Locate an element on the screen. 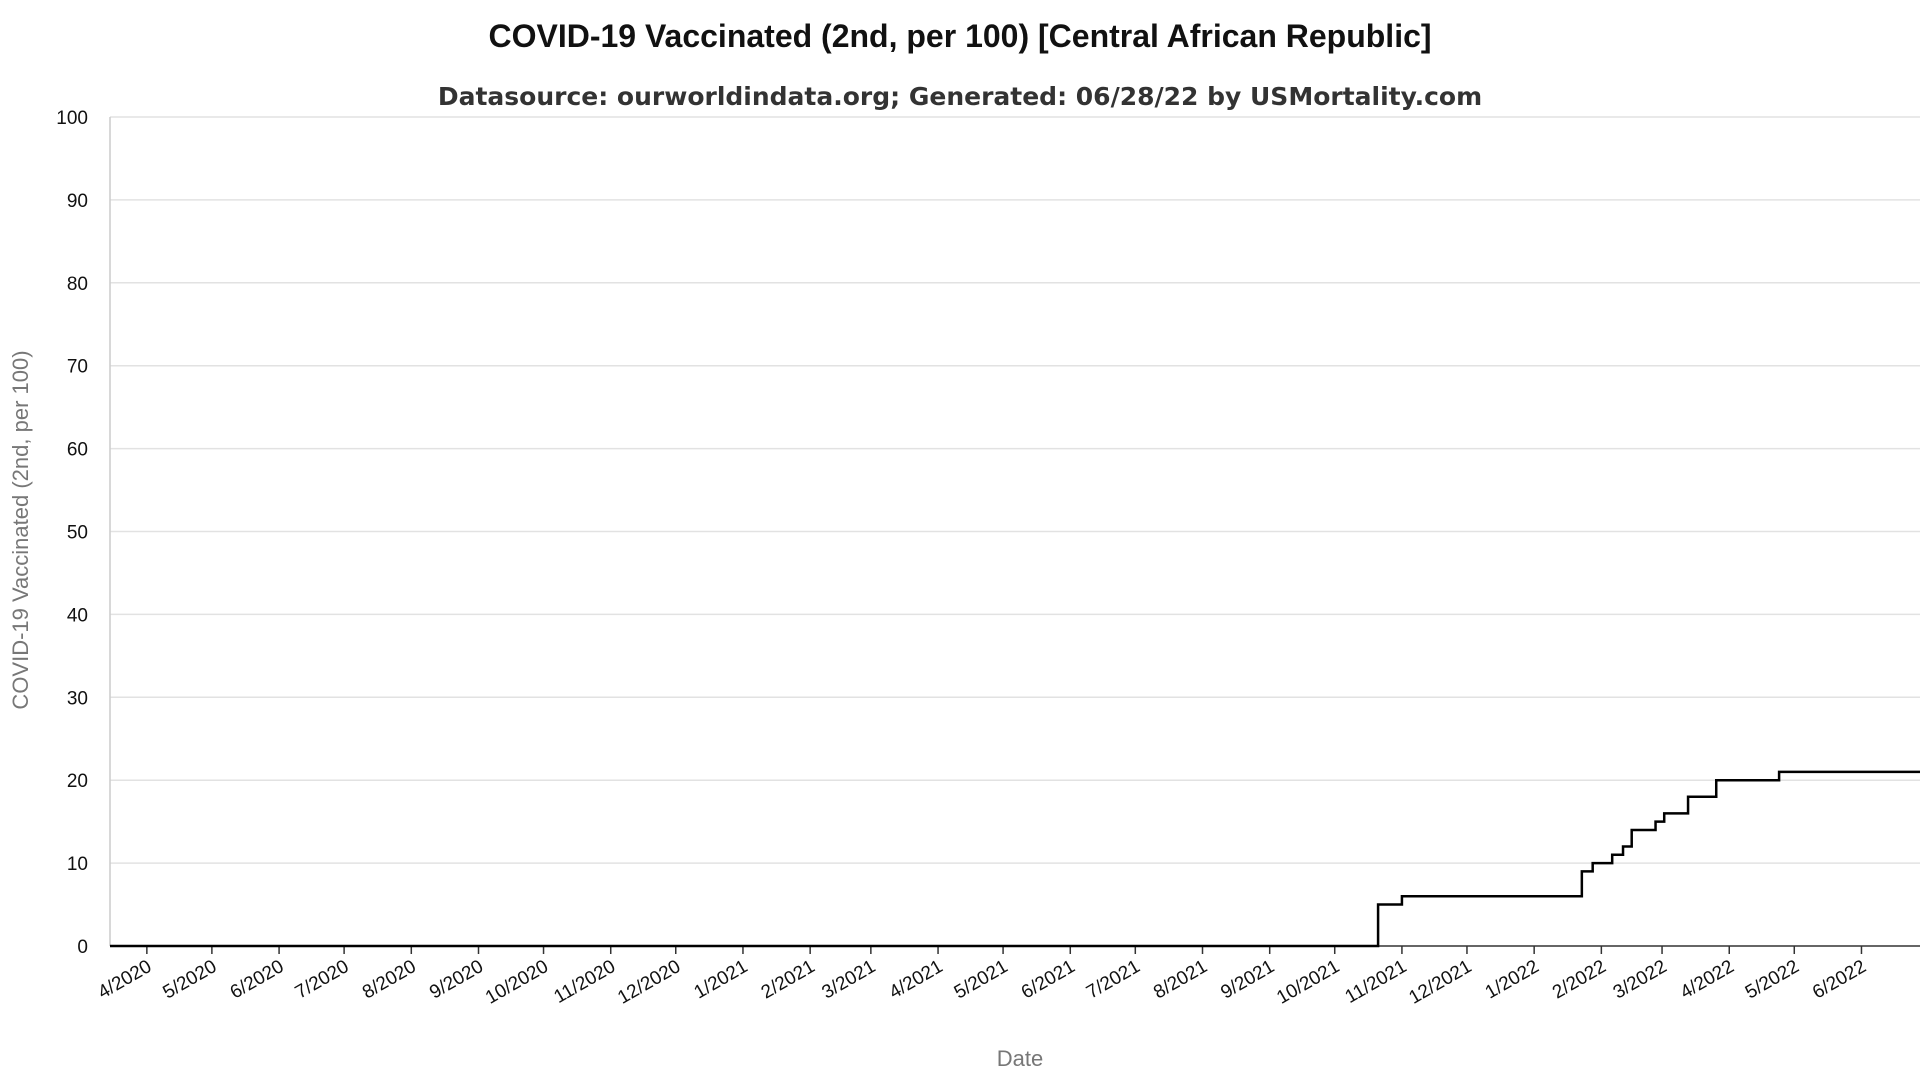  x-tick-label: 1/2022 is located at coordinates (1512, 979).